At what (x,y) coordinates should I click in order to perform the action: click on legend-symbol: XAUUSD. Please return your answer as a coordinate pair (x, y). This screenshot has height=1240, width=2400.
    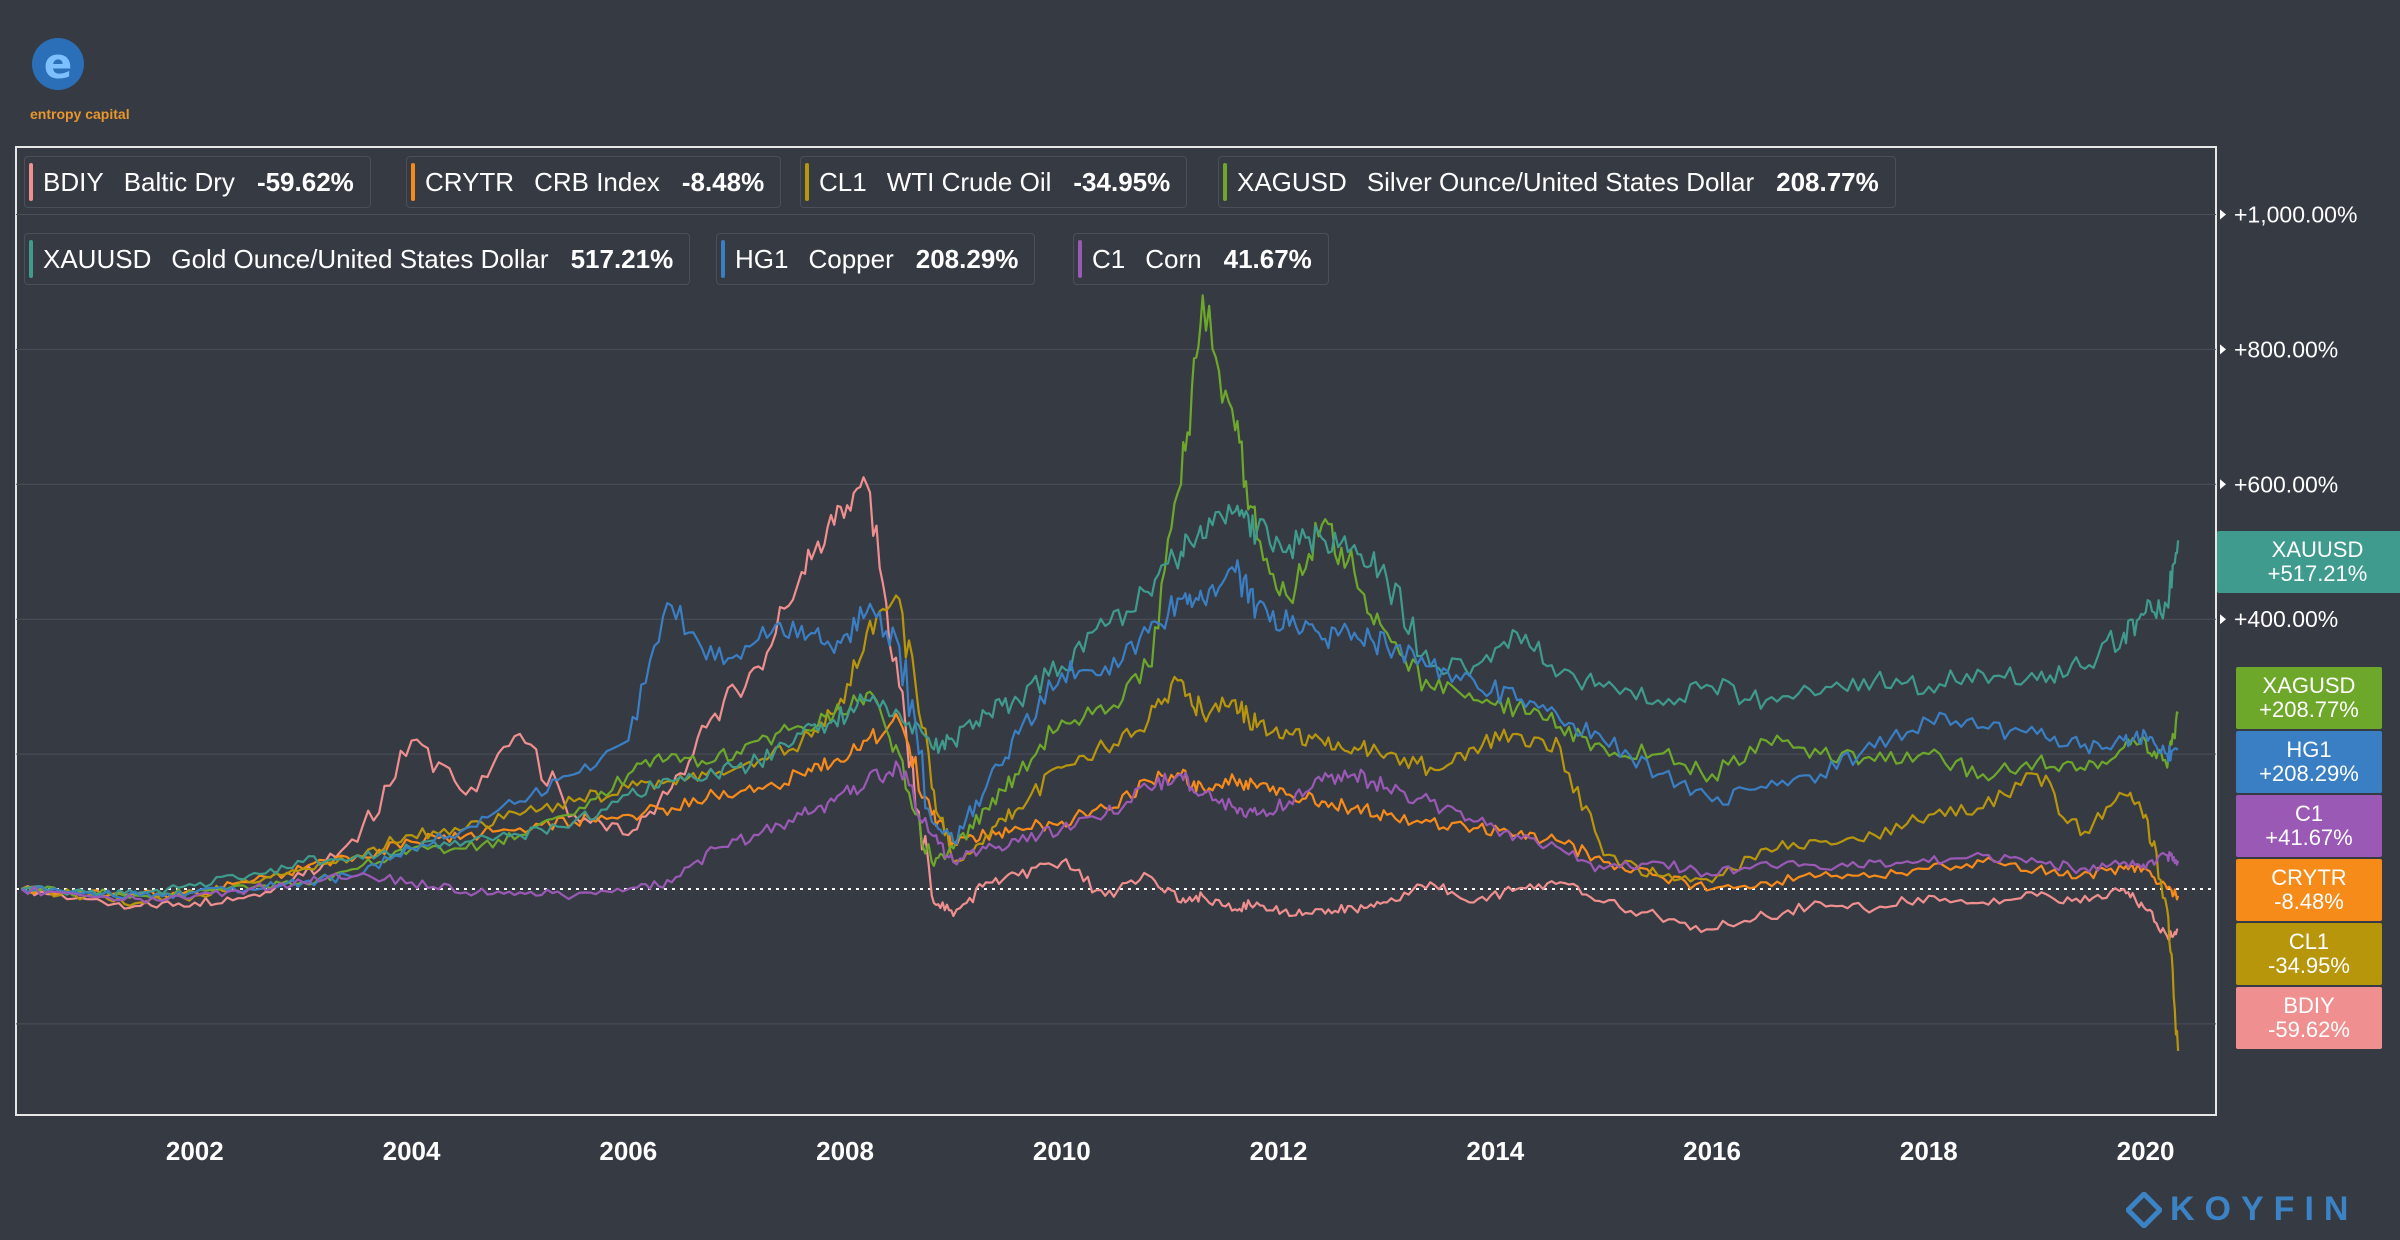
    Looking at the image, I should click on (97, 258).